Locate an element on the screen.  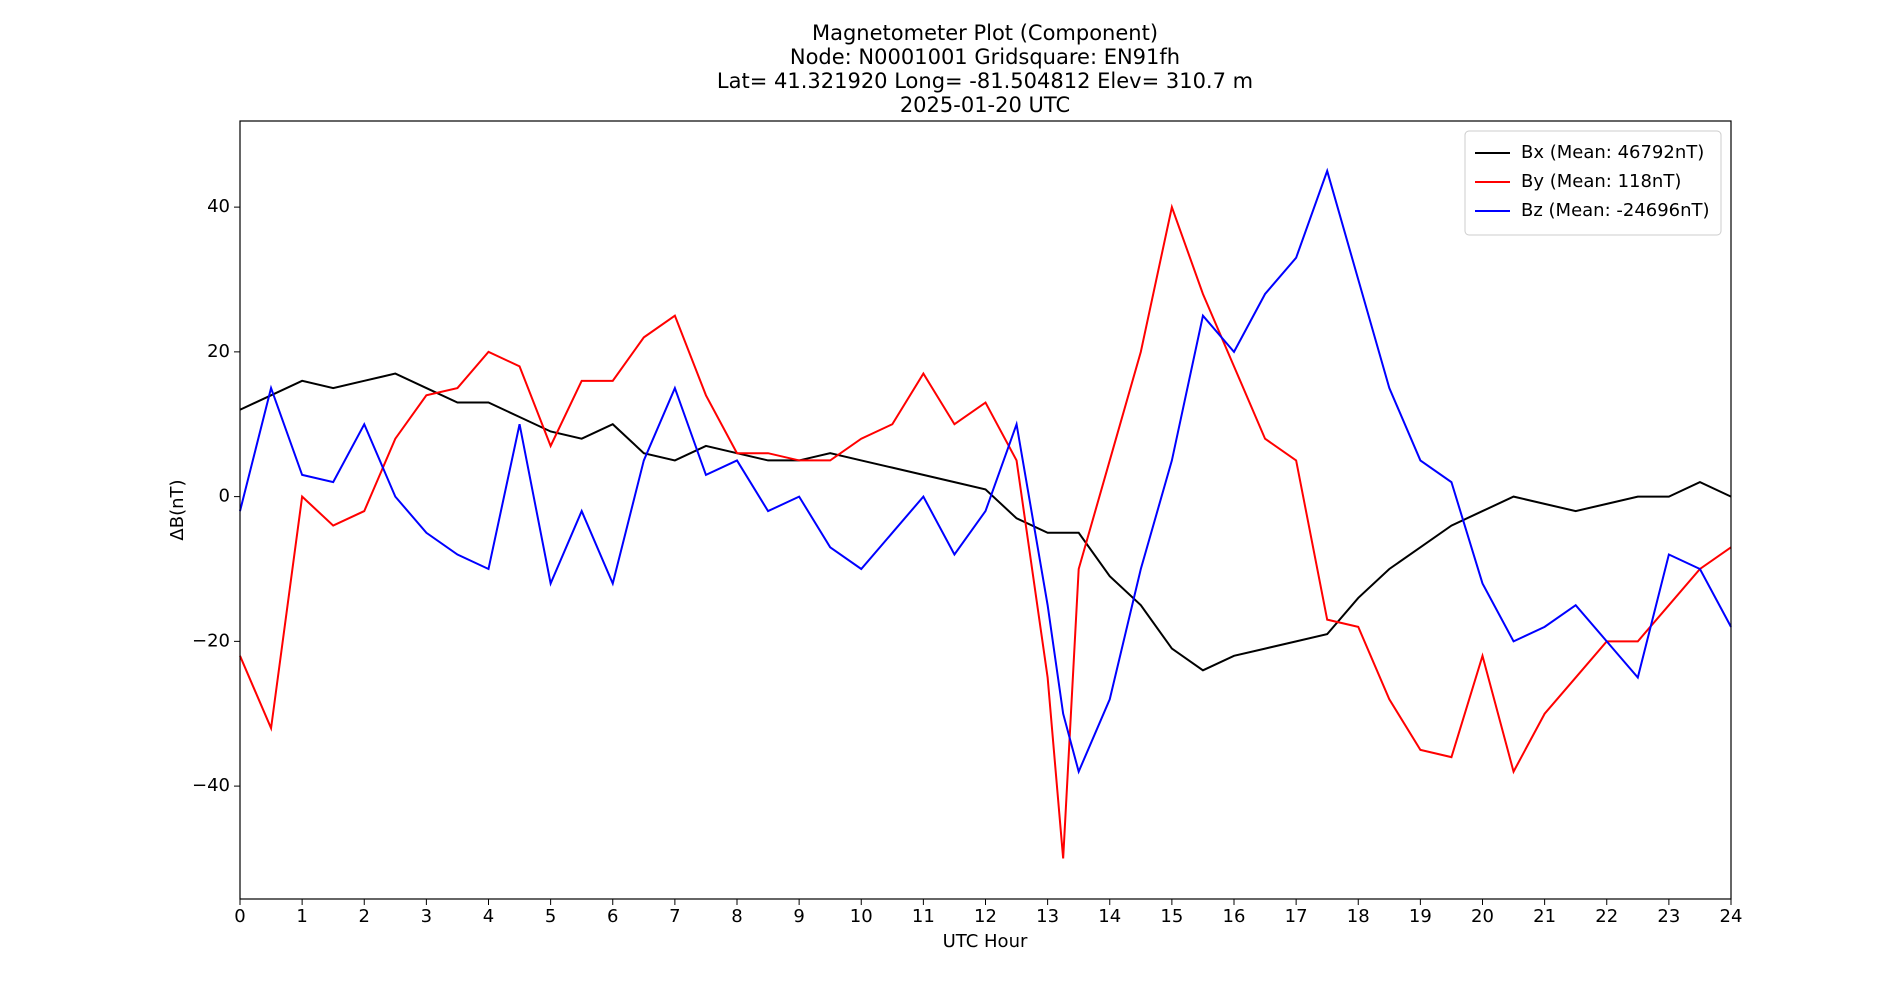
x-tick-label: 5 is located at coordinates (550, 916).